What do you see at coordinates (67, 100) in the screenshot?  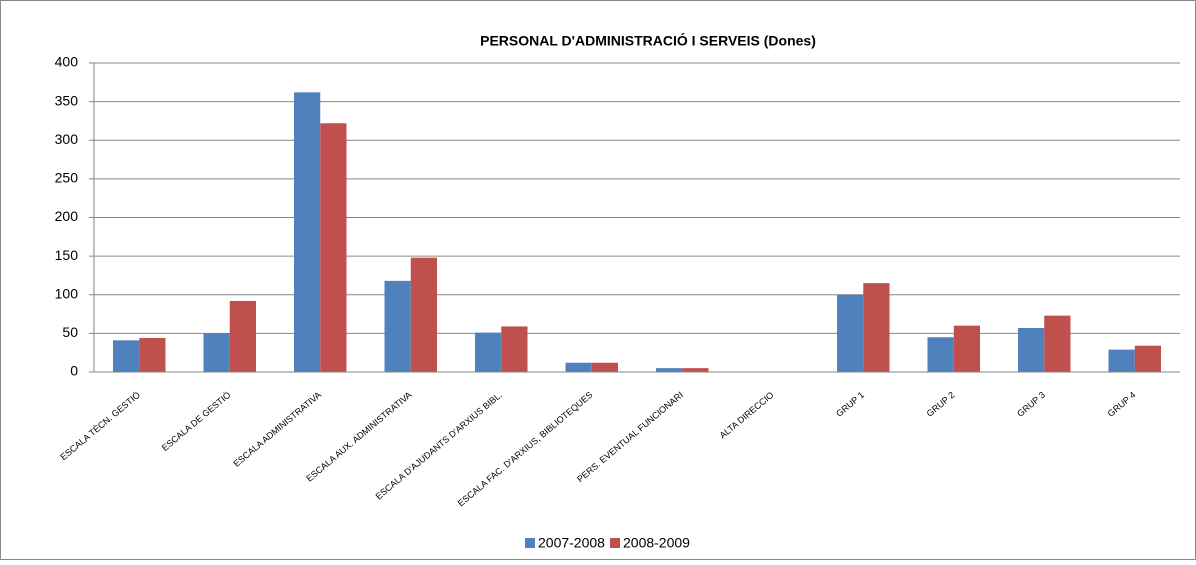 I see `y-tick-label: 350` at bounding box center [67, 100].